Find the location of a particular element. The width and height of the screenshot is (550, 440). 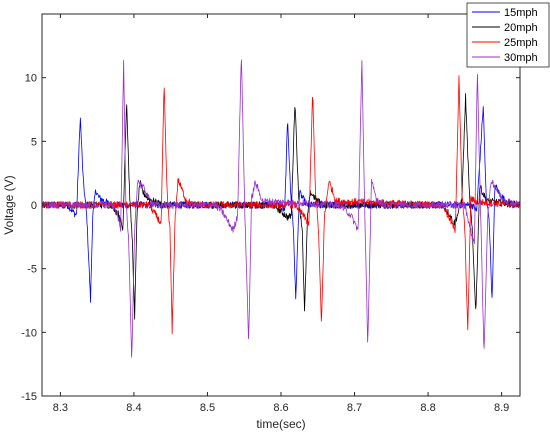

legend-label-20mph: 20mph is located at coordinates (521, 28).